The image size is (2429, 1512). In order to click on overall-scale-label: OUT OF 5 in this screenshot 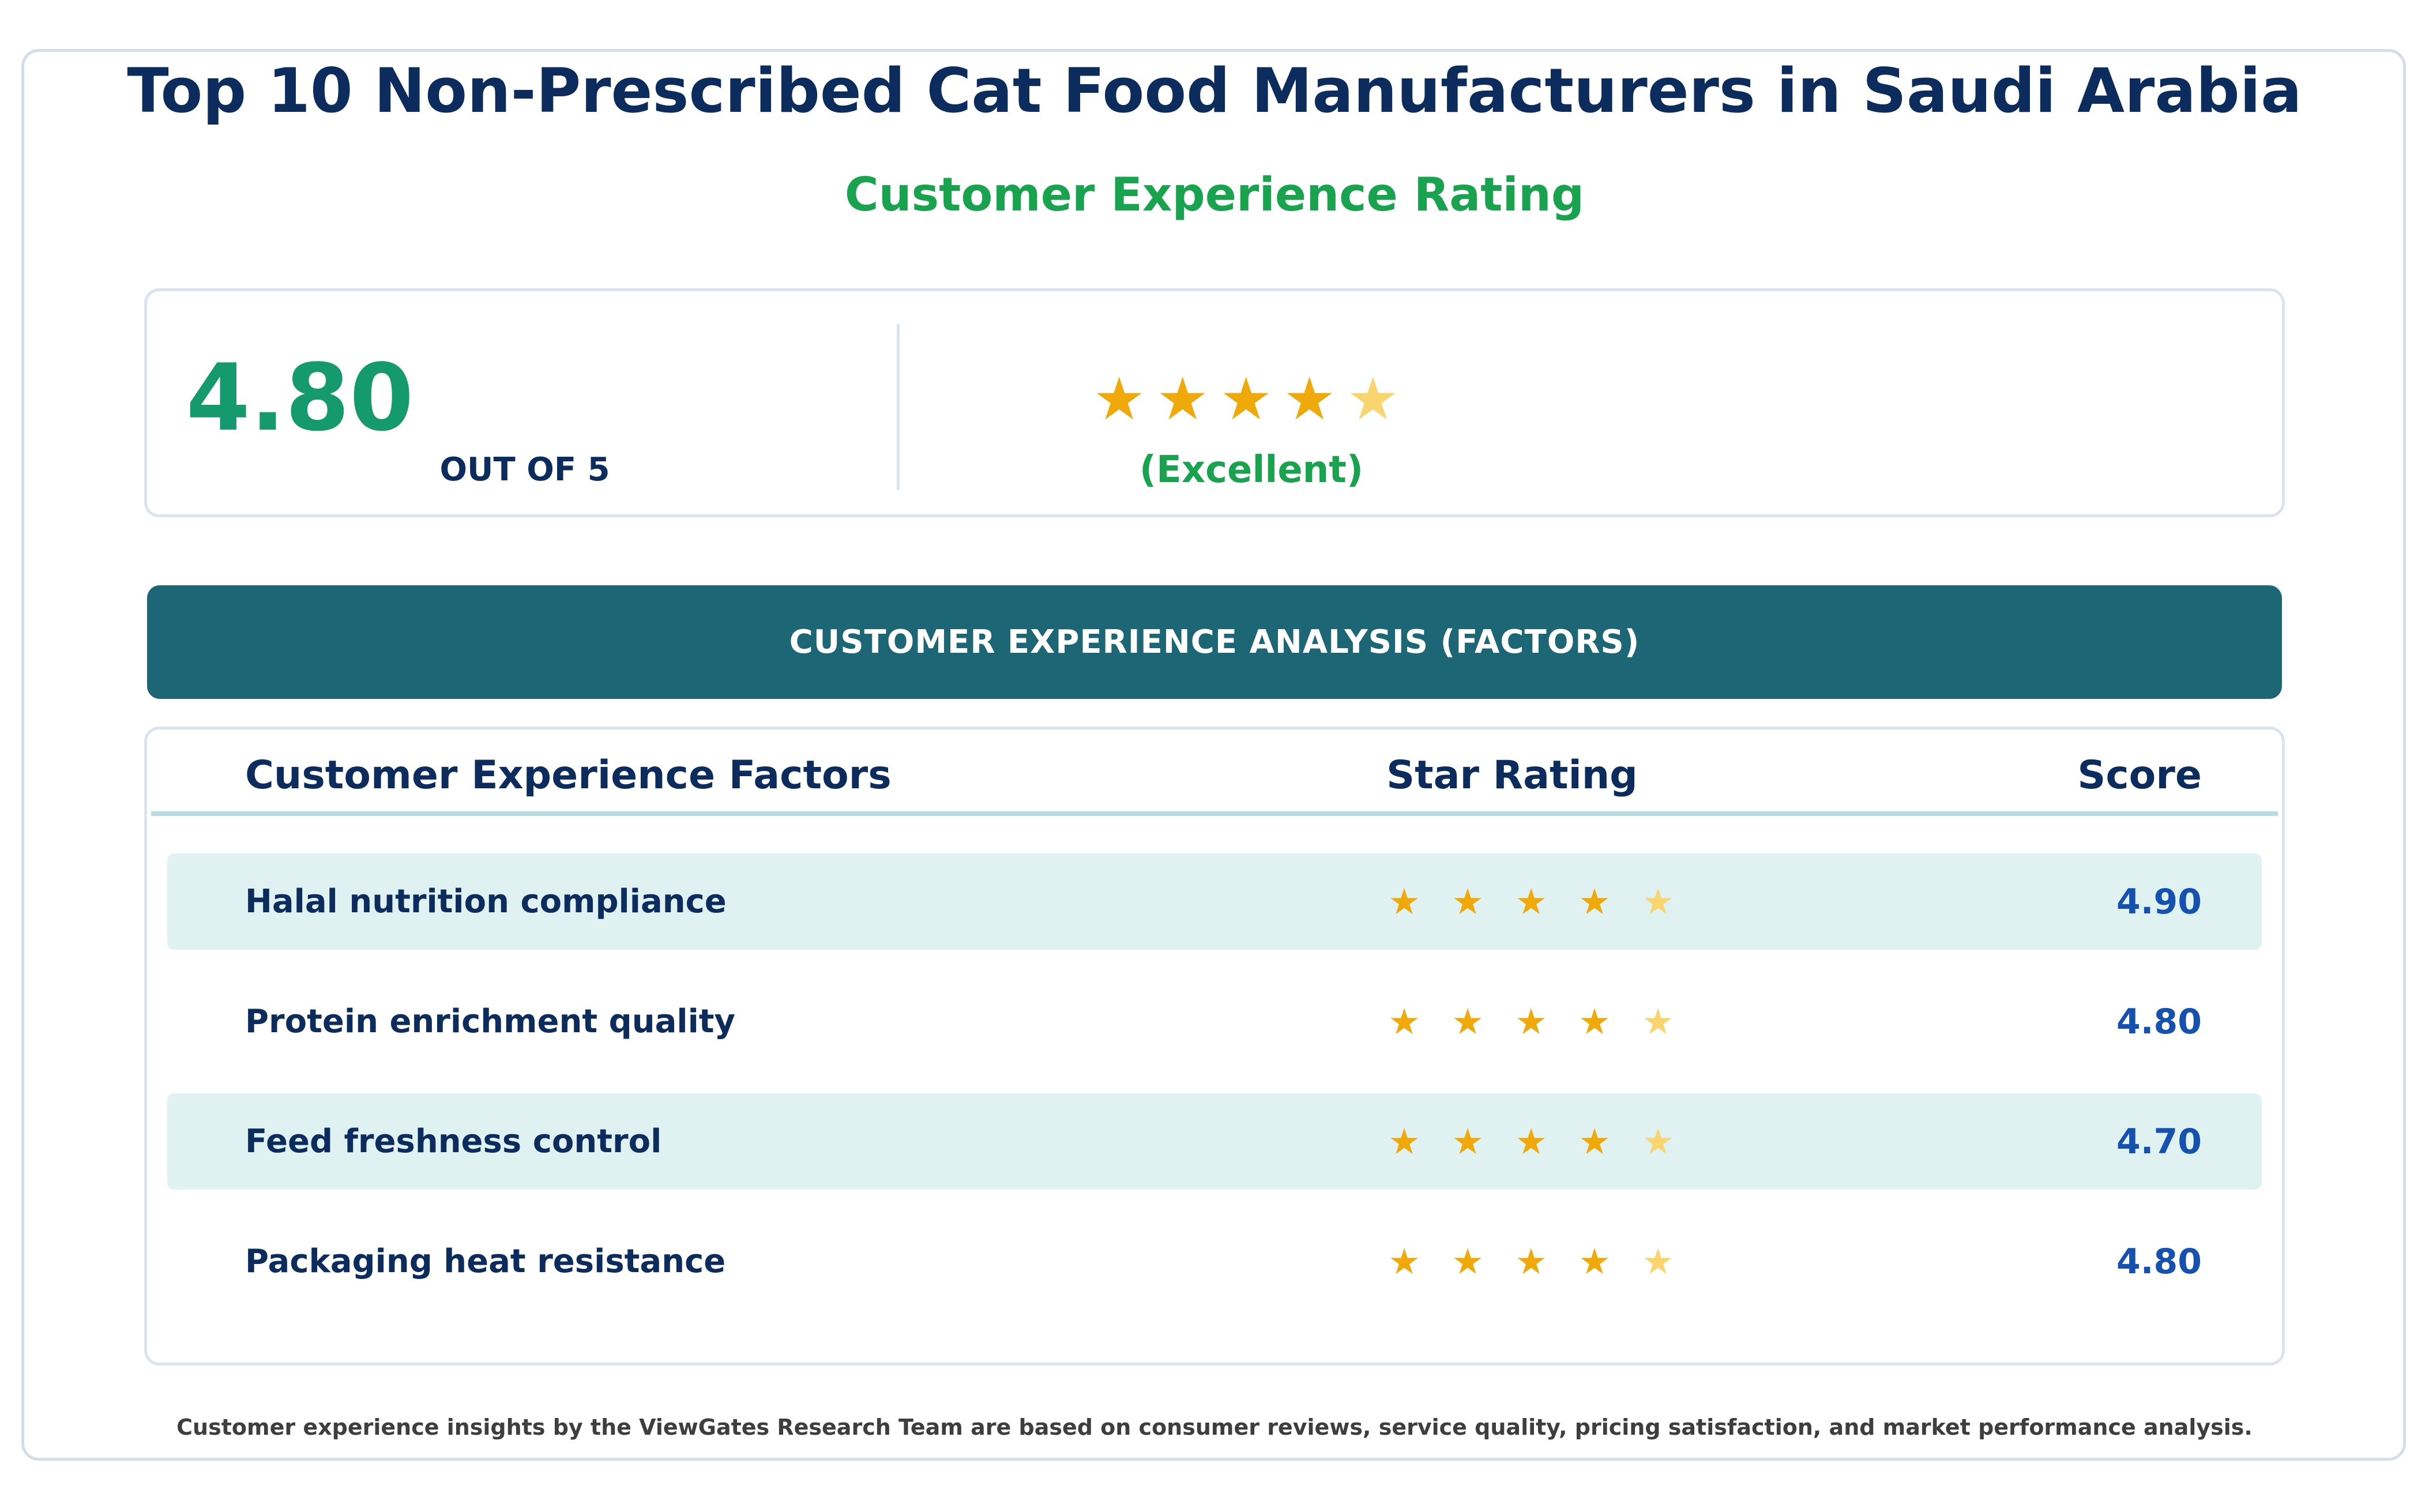, I will do `click(524, 469)`.